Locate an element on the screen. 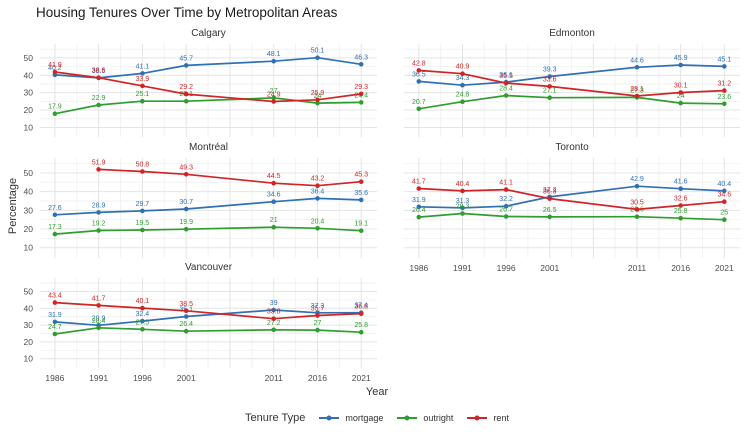 The width and height of the screenshot is (754, 448). y-tick-label: 30 is located at coordinates (29, 93).